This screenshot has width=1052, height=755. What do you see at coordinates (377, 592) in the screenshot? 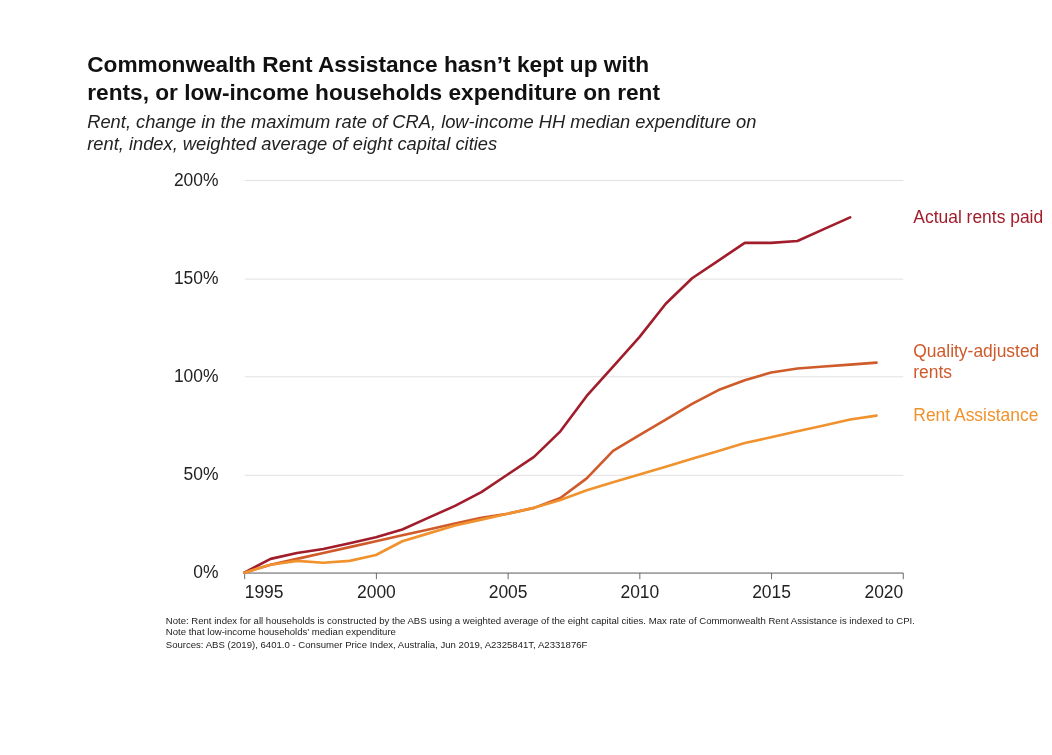
I see `x-tick-label: 2000` at bounding box center [377, 592].